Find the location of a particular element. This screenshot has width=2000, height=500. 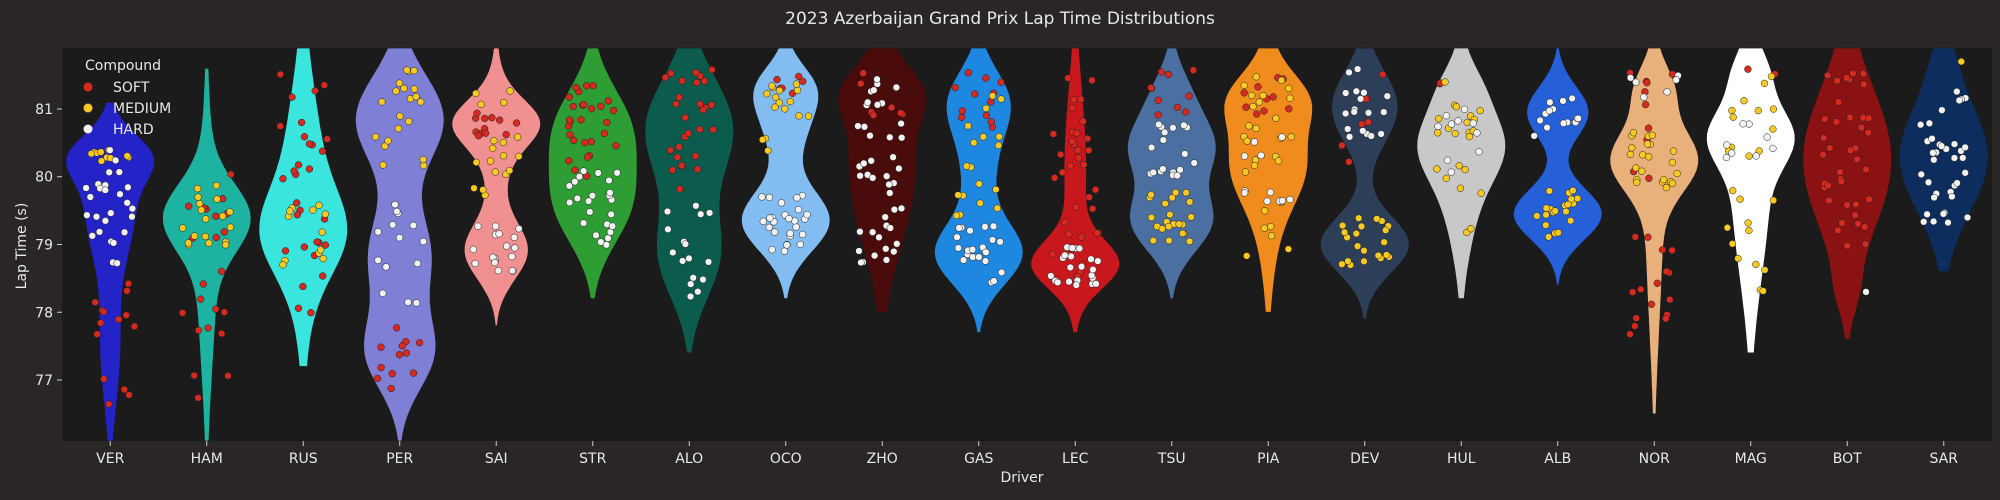

x-tick-label-sai: SAI is located at coordinates (496, 459).